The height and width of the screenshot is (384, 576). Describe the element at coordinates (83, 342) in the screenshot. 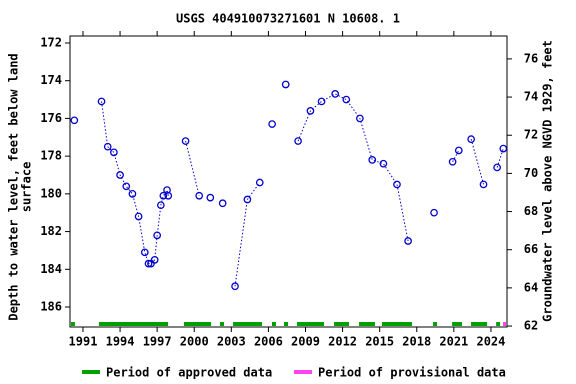

I see `x-tick-label: 1991` at that location.